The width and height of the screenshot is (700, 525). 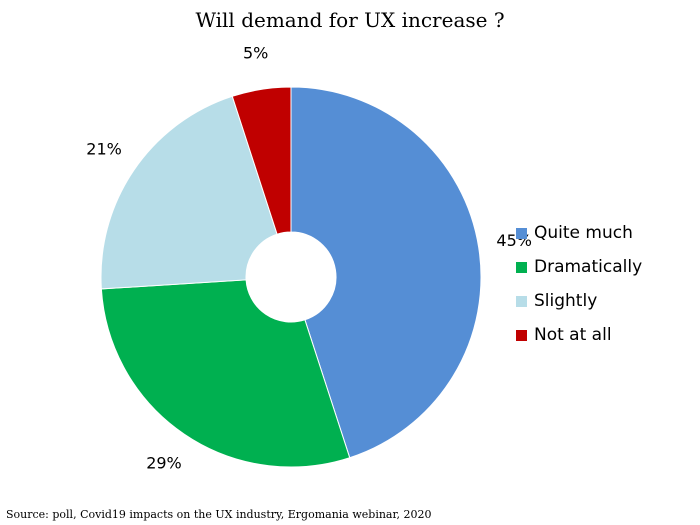 What do you see at coordinates (583, 233) in the screenshot?
I see `legend-label: Quite much` at bounding box center [583, 233].